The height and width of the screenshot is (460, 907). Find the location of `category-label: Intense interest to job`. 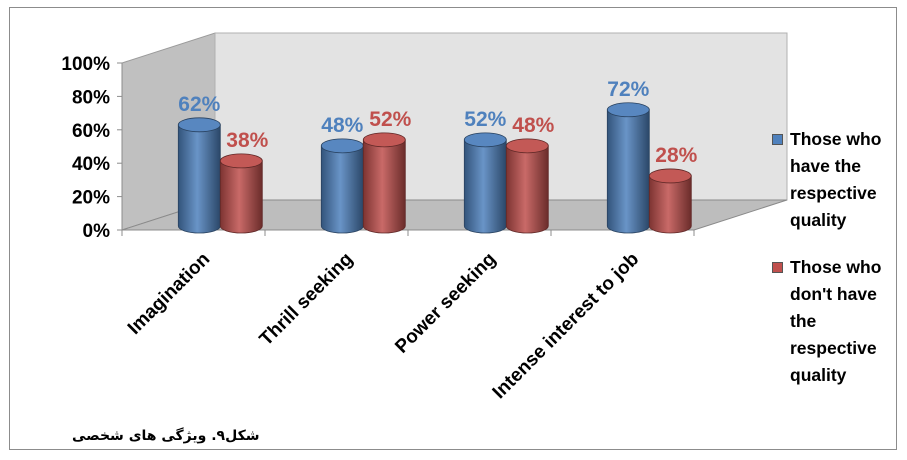

category-label: Intense interest to job is located at coordinates (566, 326).